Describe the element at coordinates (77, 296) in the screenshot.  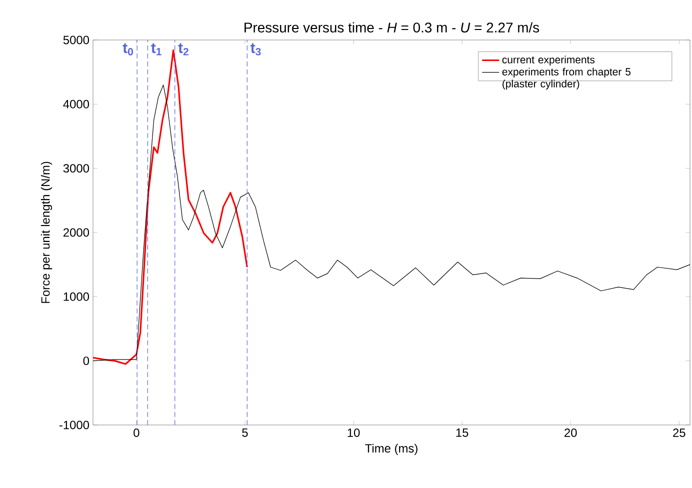
I see `y-tick-label: 1000` at that location.